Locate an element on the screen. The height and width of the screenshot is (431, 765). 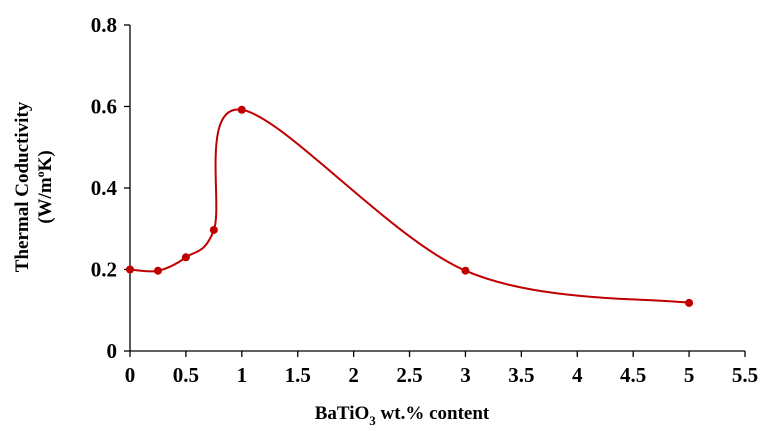
y-tick-label: 0.8 is located at coordinates (104, 25).